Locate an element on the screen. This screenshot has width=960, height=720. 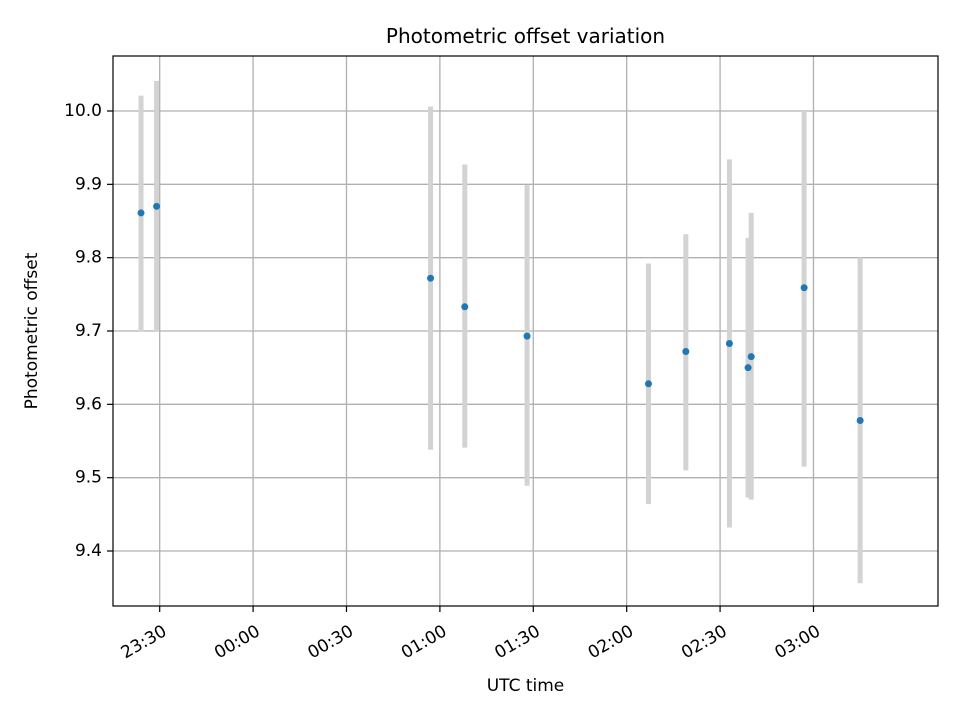
y-tick-label: 10.0 is located at coordinates (83, 111).